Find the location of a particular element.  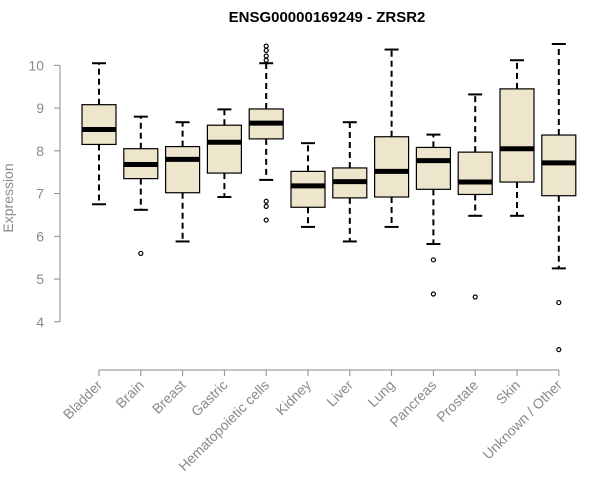

box-prostate is located at coordinates (475, 196).